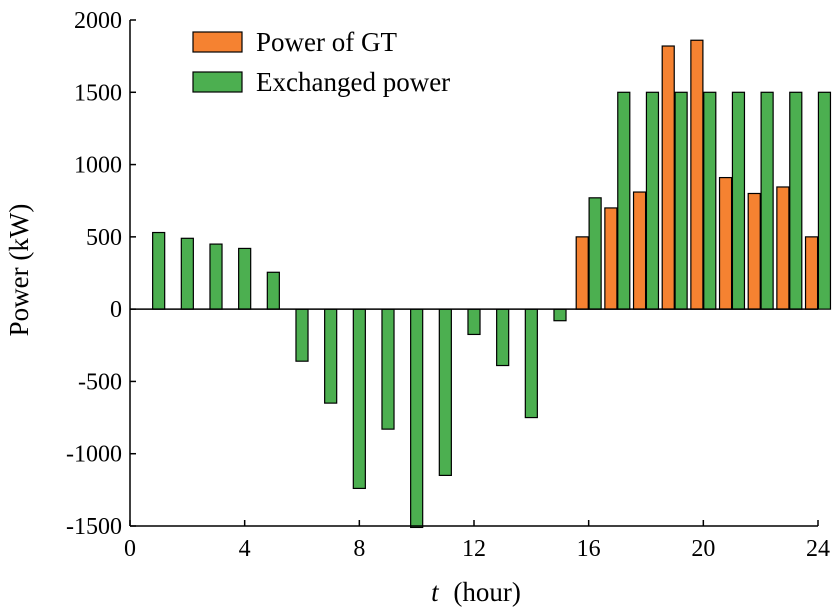 This screenshot has height=611, width=836. I want to click on y-axis-label: Power (kW), so click(19, 270).